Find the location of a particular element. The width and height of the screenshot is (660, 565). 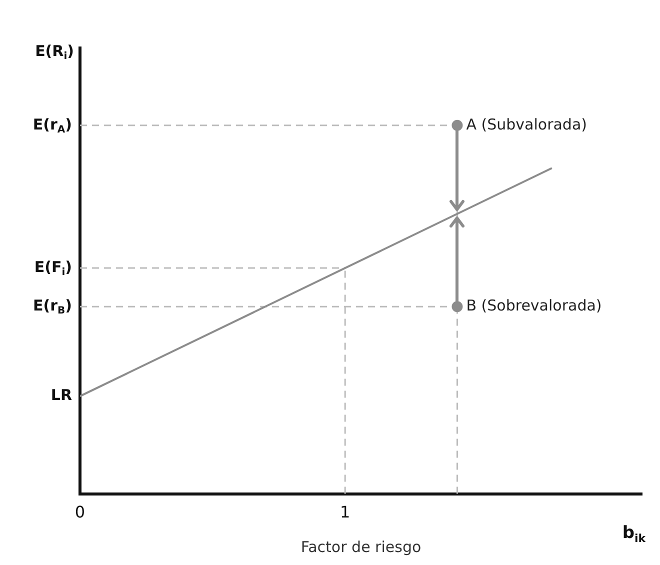

x-axis-title: Factor de riesgo is located at coordinates (361, 547).